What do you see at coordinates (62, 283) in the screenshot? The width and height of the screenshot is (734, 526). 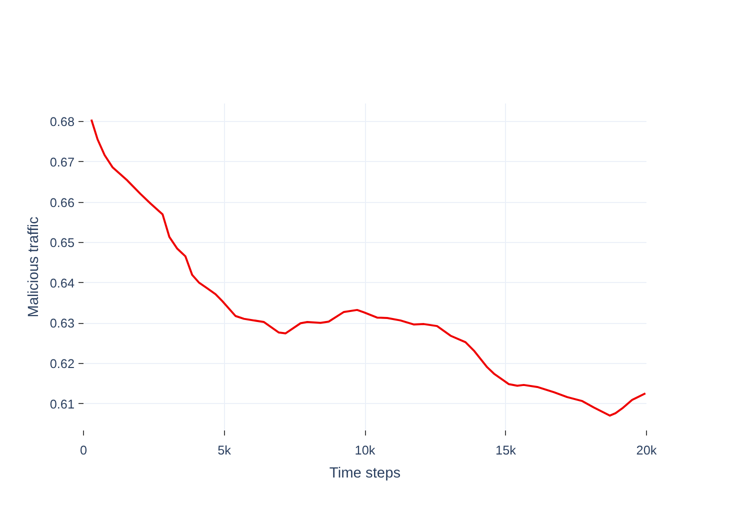 I see `y-tick-label: 0.64` at bounding box center [62, 283].